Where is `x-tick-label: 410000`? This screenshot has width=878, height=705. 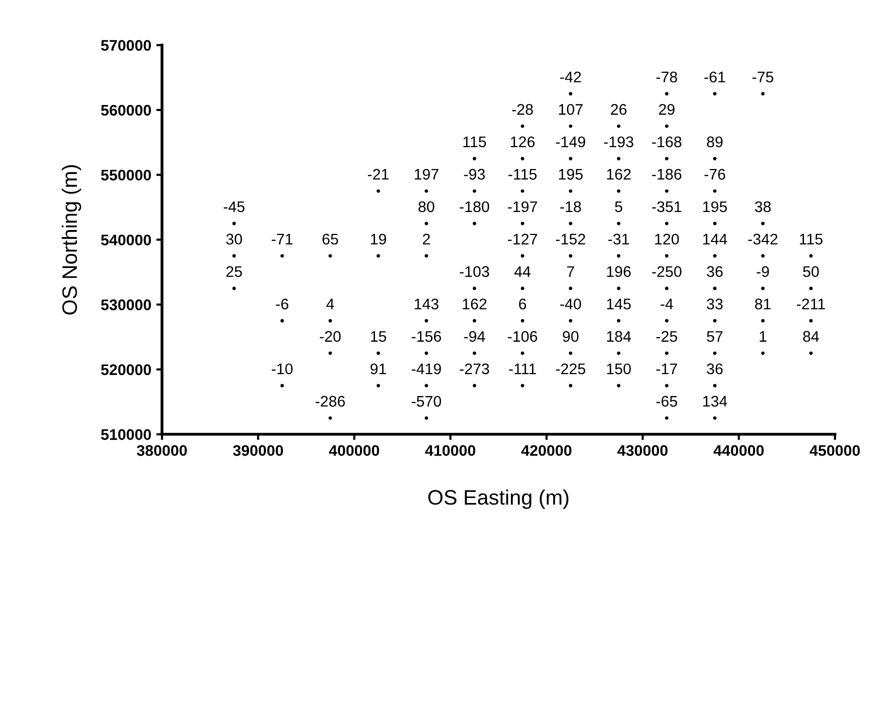
x-tick-label: 410000 is located at coordinates (450, 450).